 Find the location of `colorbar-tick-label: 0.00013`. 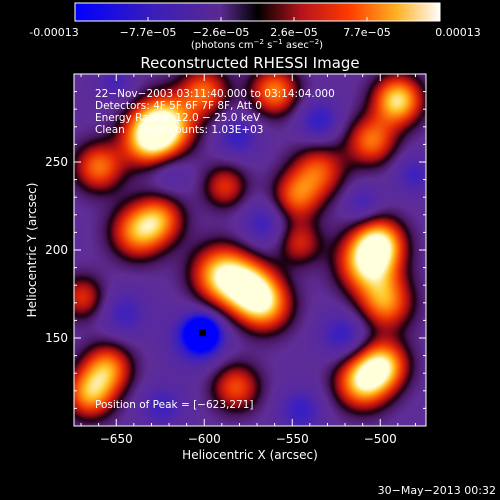

colorbar-tick-label: 0.00013 is located at coordinates (458, 32).